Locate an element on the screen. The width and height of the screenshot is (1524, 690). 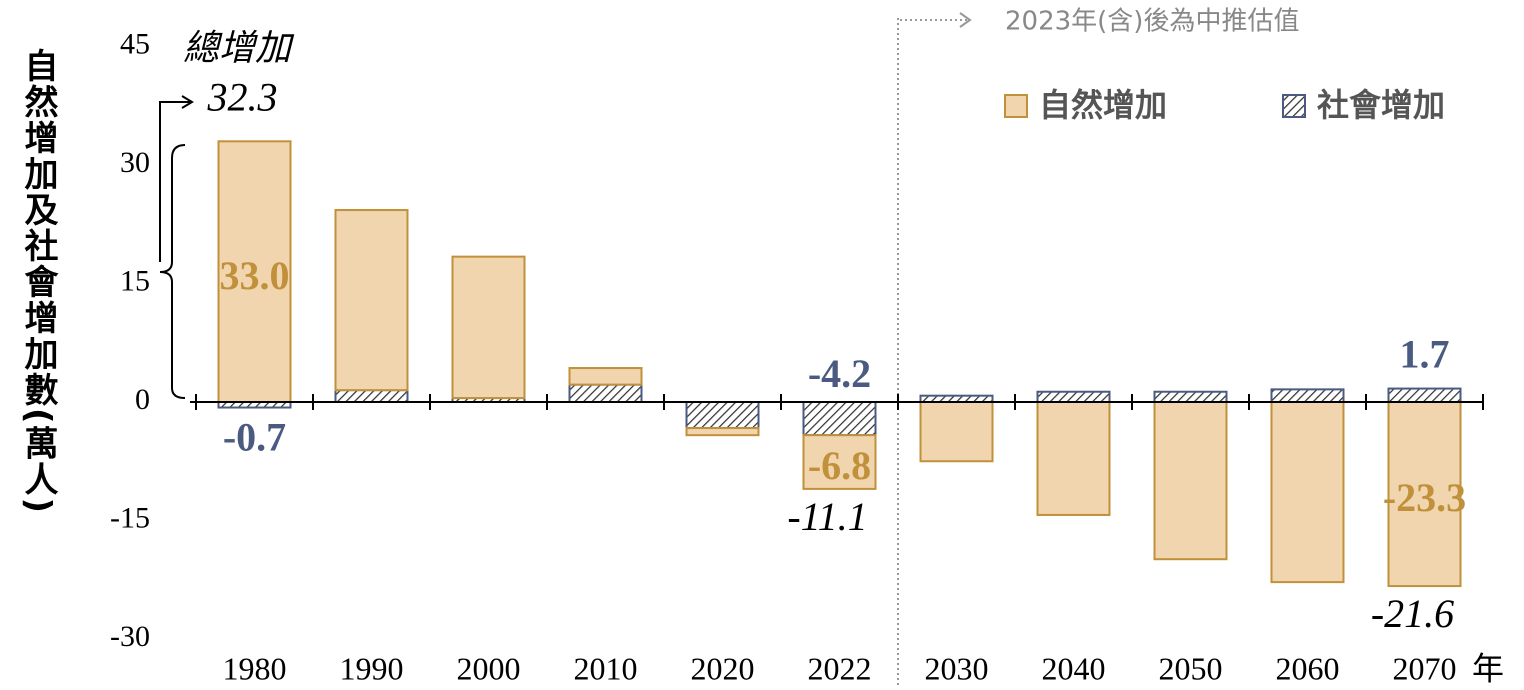
total-value: -21.6 is located at coordinates (1412, 613).